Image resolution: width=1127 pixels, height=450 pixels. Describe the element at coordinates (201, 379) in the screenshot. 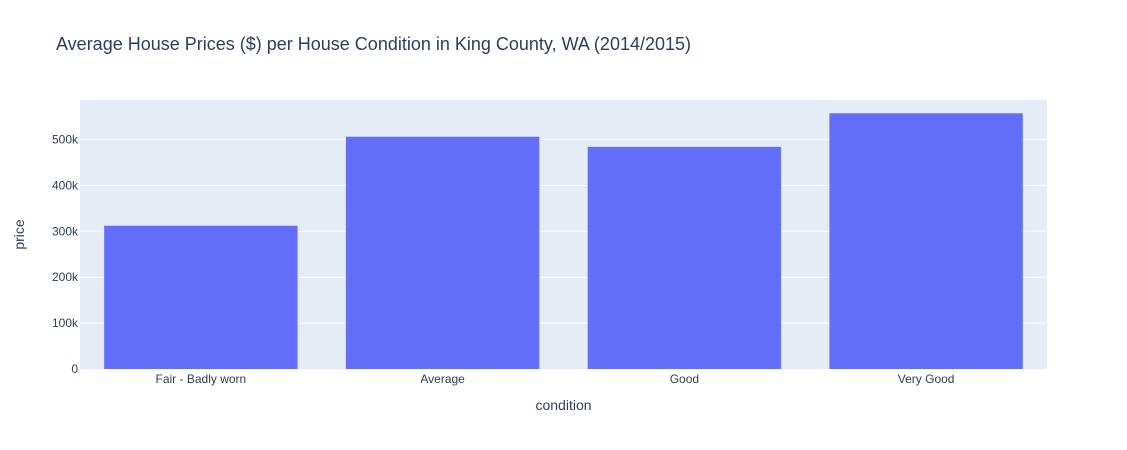

I see `x-tick-label: Fair - Badly worn` at that location.